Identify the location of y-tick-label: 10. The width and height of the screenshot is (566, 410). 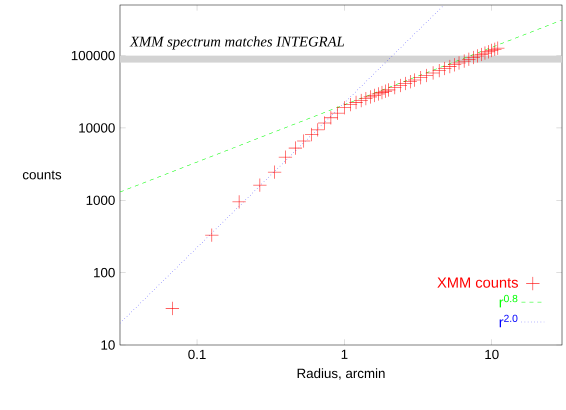
(108, 345).